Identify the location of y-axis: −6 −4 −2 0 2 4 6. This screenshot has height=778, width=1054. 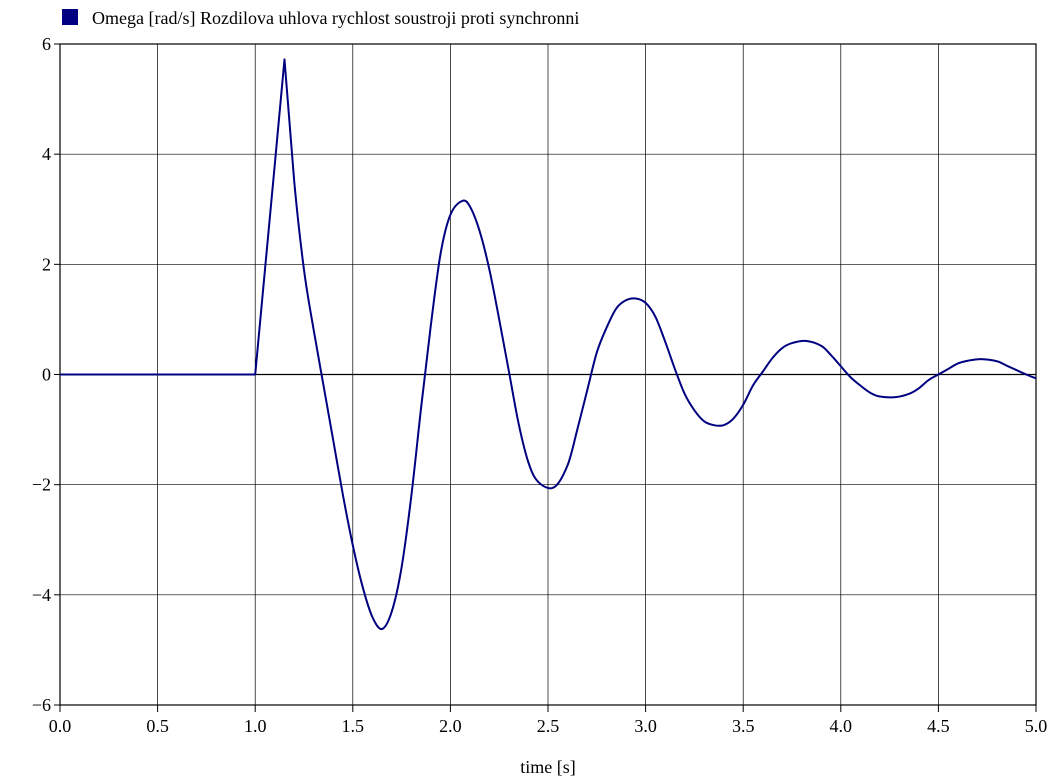
(46, 374).